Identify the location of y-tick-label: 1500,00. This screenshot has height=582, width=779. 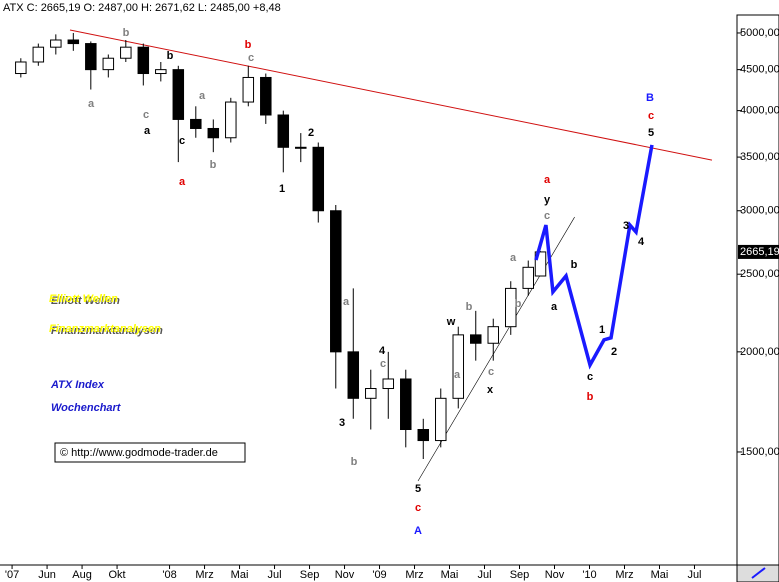
(759, 452).